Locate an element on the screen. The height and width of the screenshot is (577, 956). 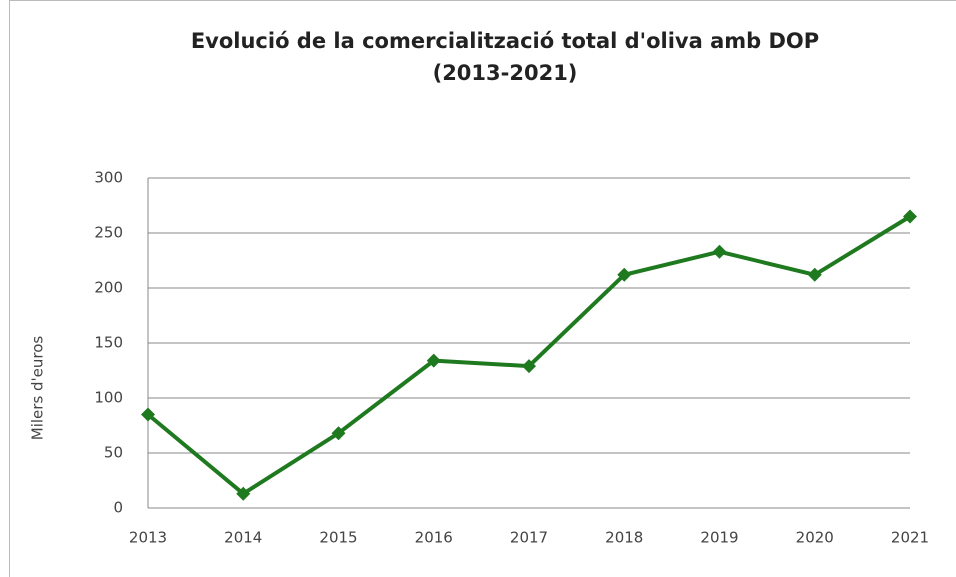
x-tick-label: 2018 is located at coordinates (624, 538).